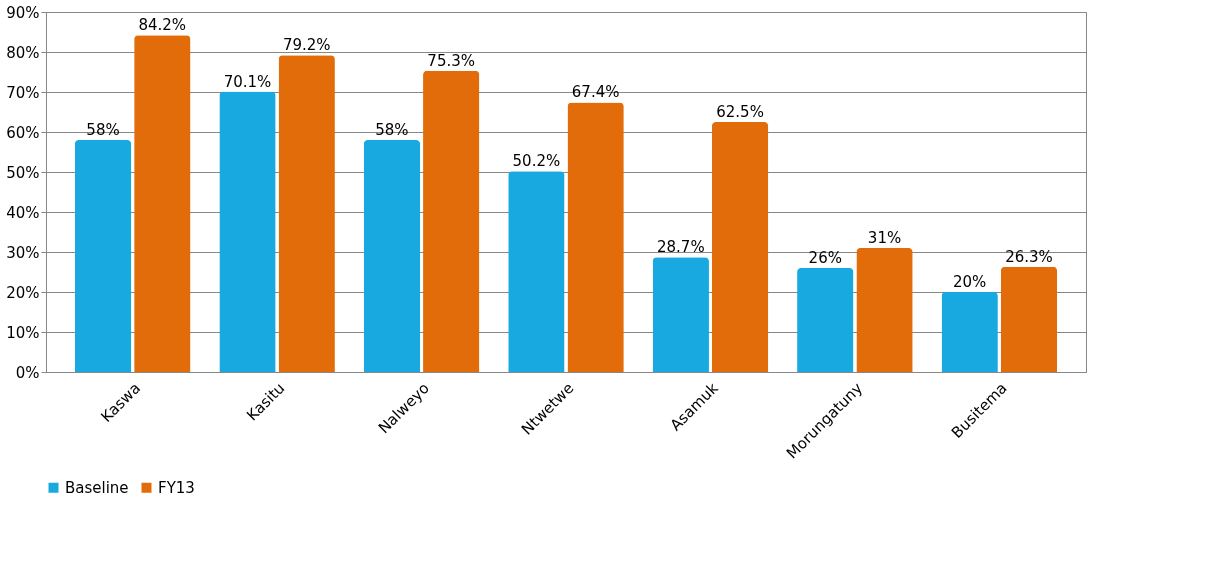  Describe the element at coordinates (23, 52) in the screenshot. I see `y-tick-label: 80%` at that location.